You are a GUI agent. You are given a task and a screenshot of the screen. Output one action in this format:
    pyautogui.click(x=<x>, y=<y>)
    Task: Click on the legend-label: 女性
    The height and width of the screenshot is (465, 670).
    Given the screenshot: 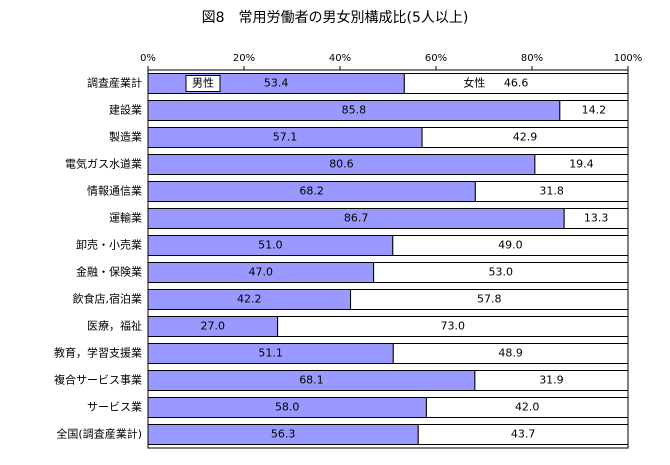 What is the action you would take?
    pyautogui.click(x=474, y=83)
    